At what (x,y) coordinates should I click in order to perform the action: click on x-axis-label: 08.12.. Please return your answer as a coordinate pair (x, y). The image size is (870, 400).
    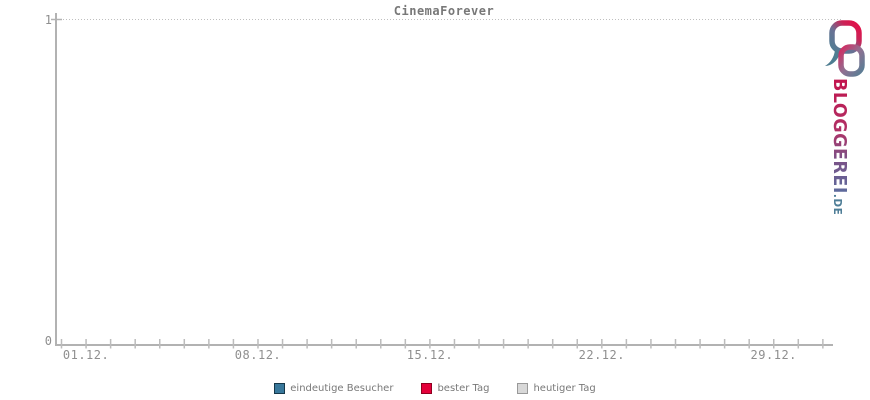
    Looking at the image, I should click on (258, 355).